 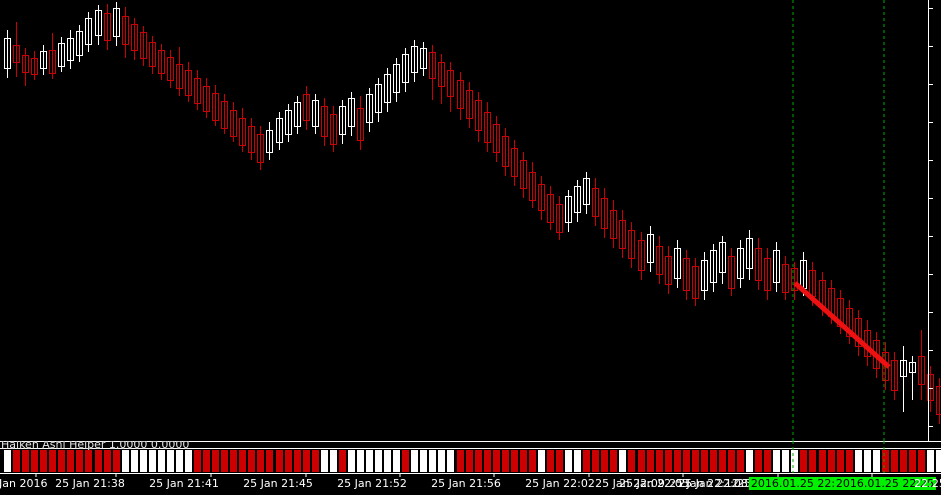 I want to click on time-axis-label: 25 Jan 21:41, so click(x=184, y=483).